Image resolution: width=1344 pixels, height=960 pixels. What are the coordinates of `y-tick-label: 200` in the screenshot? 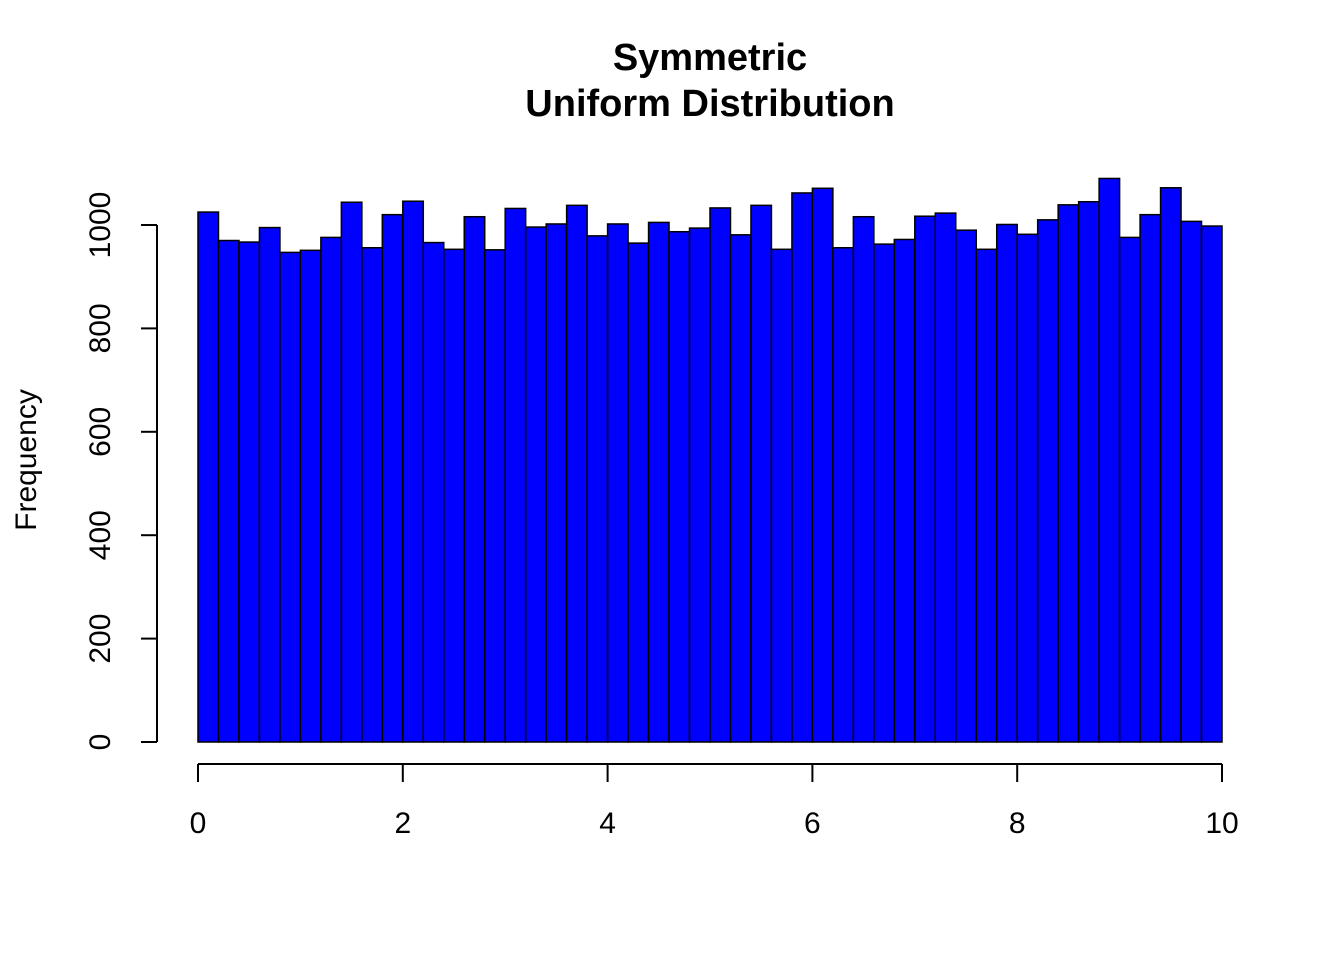 It's located at (100, 639).